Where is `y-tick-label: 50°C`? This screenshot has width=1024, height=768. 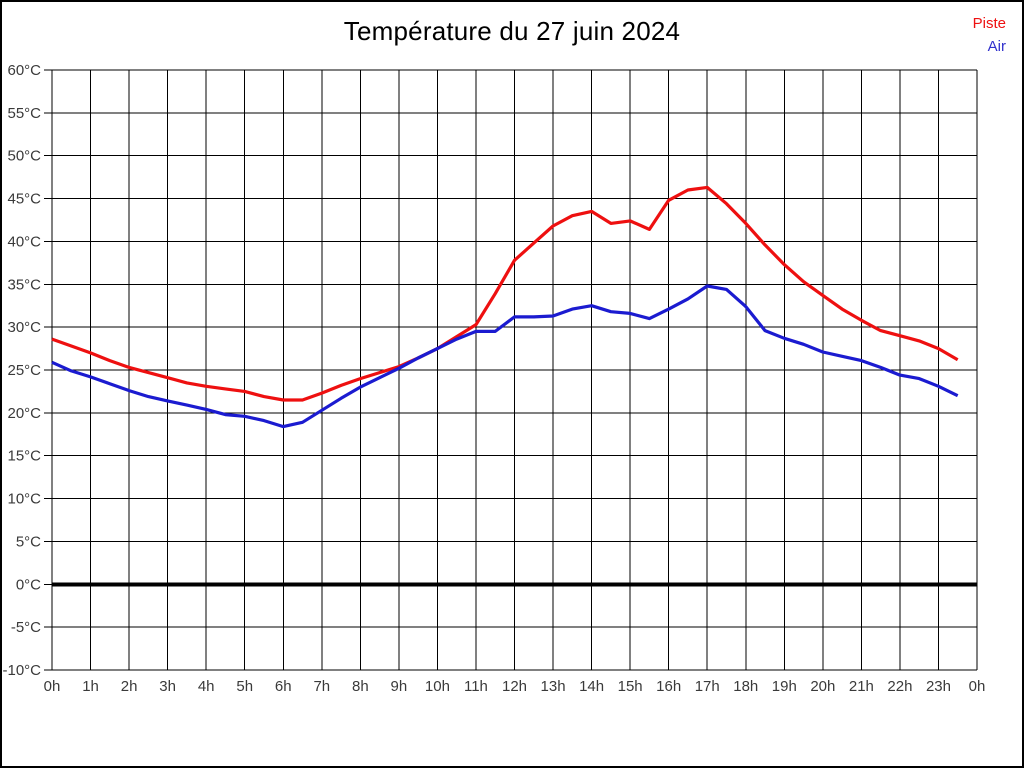
y-tick-label: 50°C is located at coordinates (24, 156).